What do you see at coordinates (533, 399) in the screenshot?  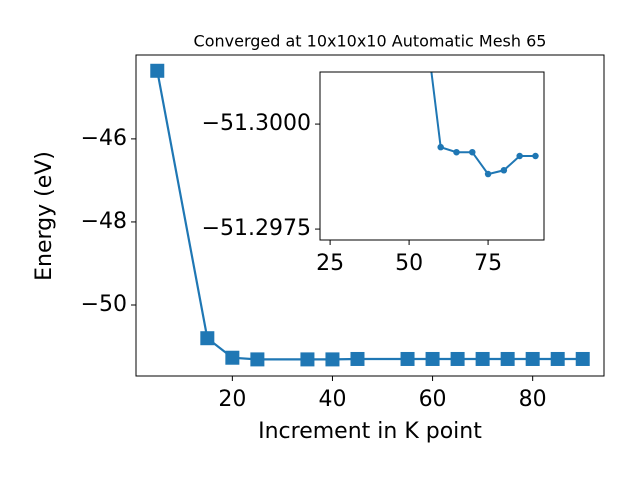 I see `x-tick-label: 80` at bounding box center [533, 399].